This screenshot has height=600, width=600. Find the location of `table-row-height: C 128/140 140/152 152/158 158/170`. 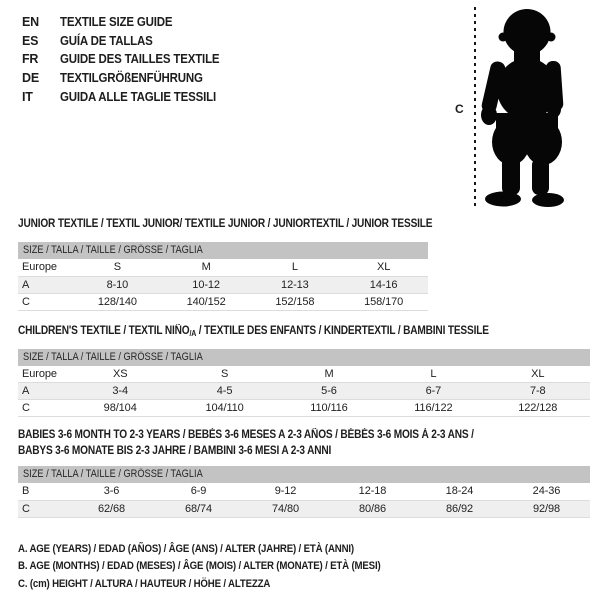

table-row-height: C 128/140 140/152 152/158 158/170 is located at coordinates (223, 302).